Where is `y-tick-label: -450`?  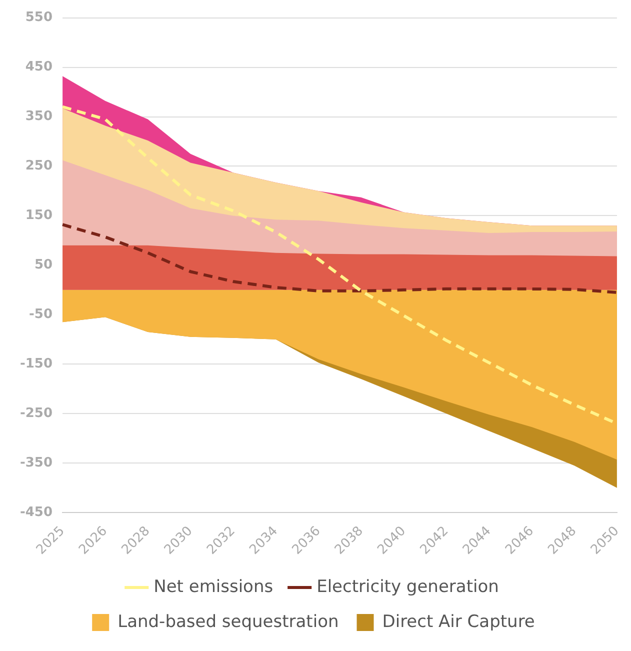 y-tick-label: -450 is located at coordinates (36, 512).